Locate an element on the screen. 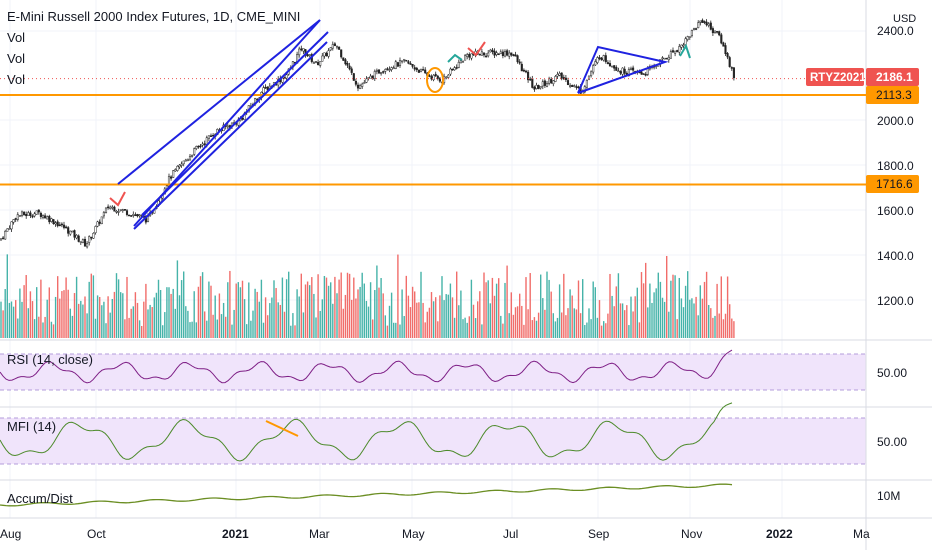  rsi-axis-tick: 50.00 is located at coordinates (892, 373).